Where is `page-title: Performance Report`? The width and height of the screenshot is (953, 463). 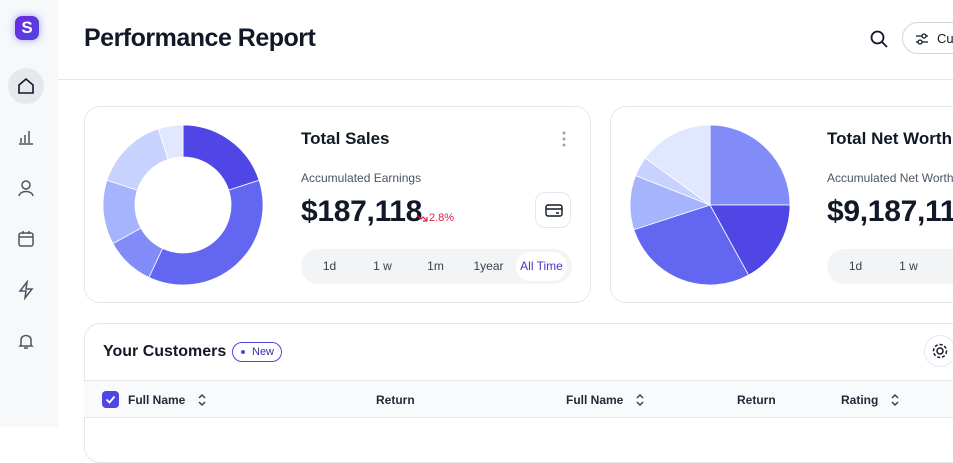 page-title: Performance Report is located at coordinates (200, 38).